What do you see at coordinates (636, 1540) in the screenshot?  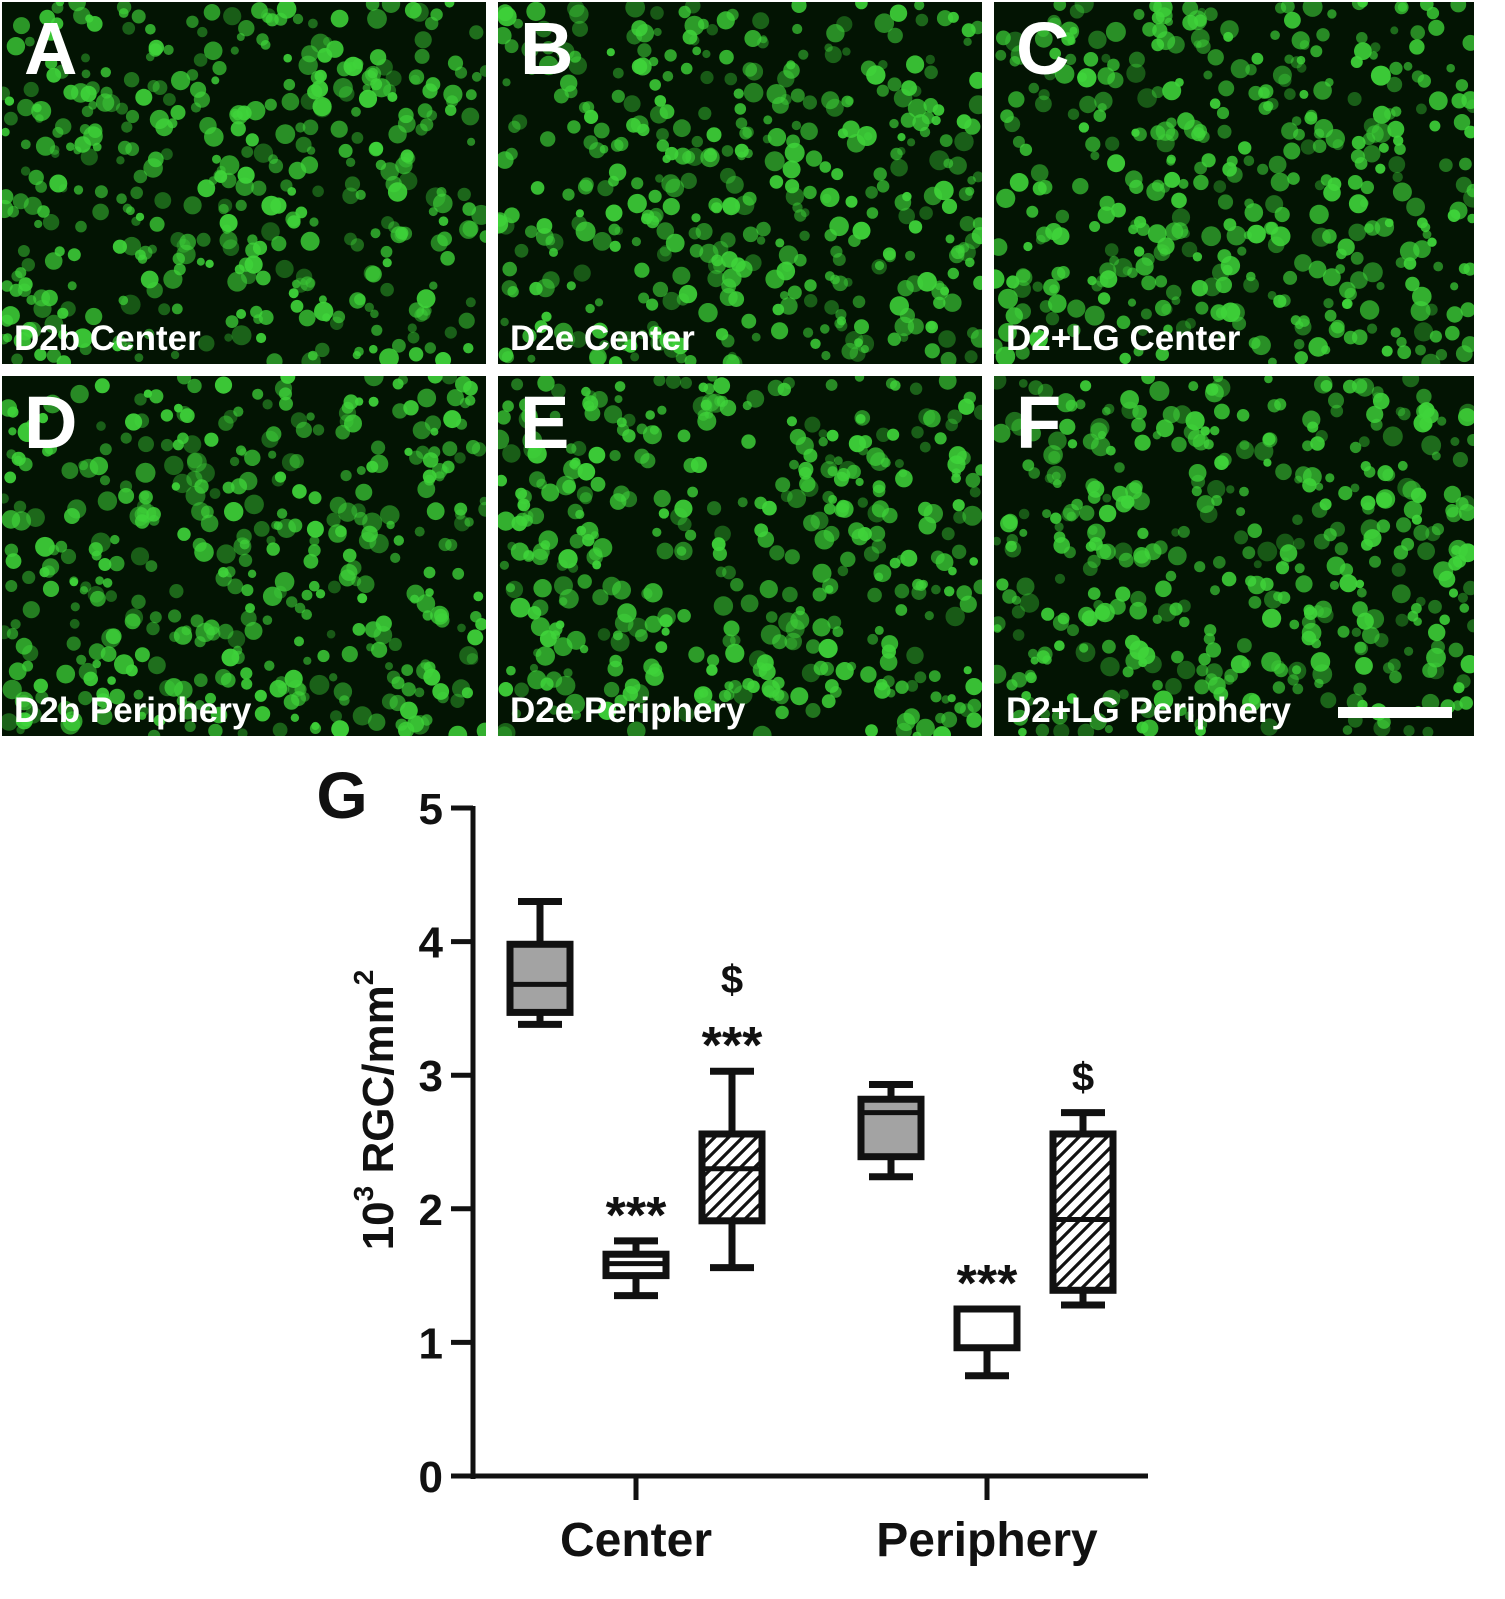 I see `x-tick-label: Center` at bounding box center [636, 1540].